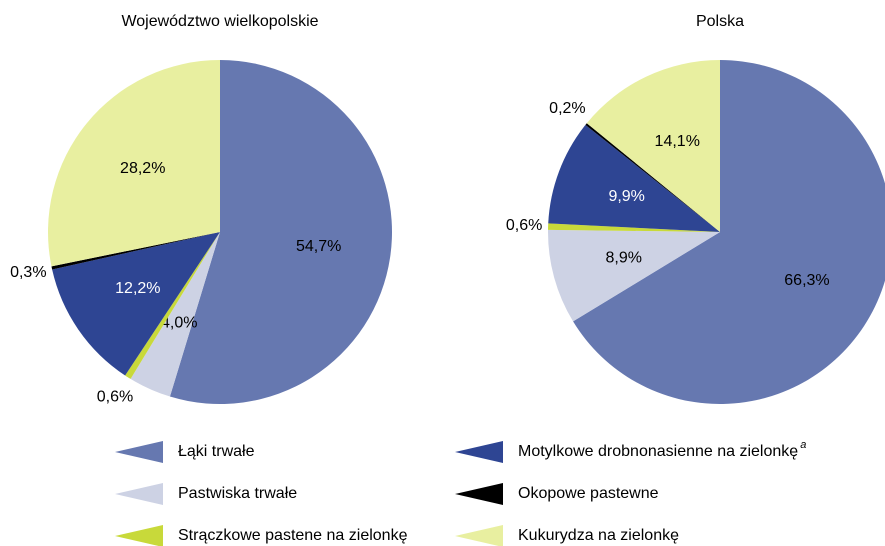 The image size is (885, 546). I want to click on data-label: 9,9%, so click(626, 196).